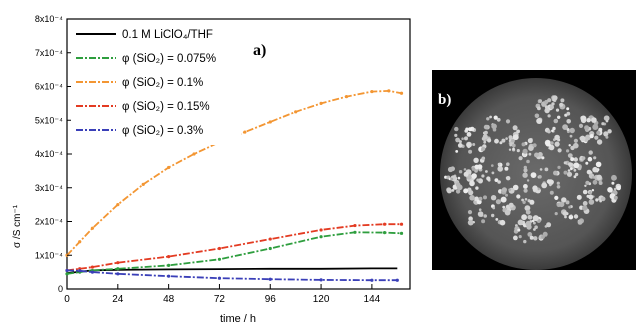  Describe the element at coordinates (372, 299) in the screenshot. I see `x-tick-label: 144` at that location.